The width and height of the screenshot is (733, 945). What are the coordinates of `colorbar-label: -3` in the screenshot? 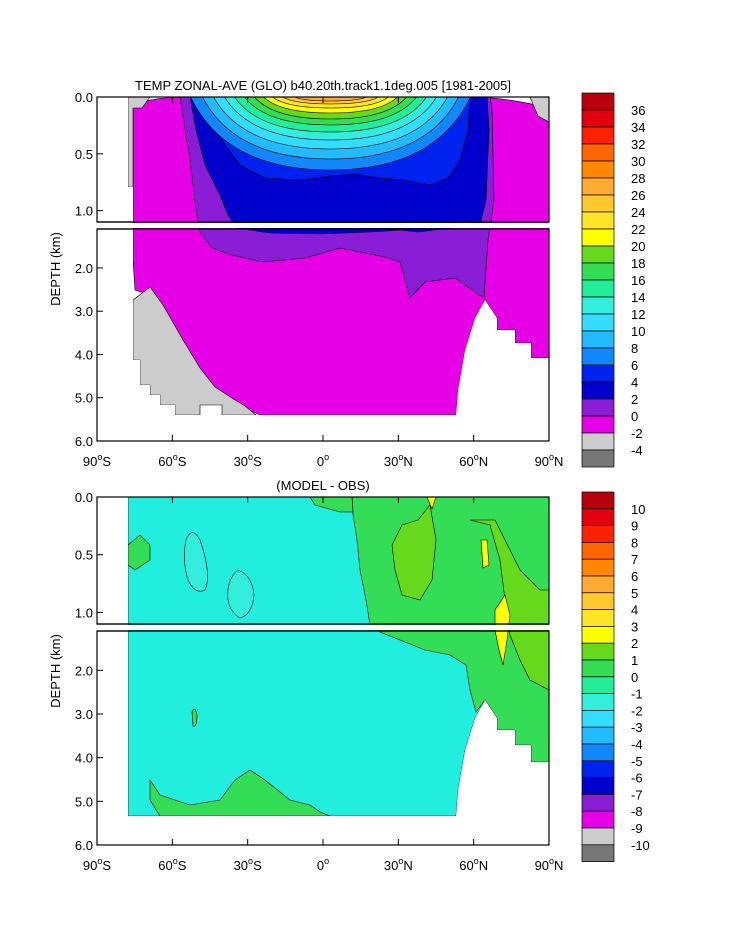 It's located at (637, 727).